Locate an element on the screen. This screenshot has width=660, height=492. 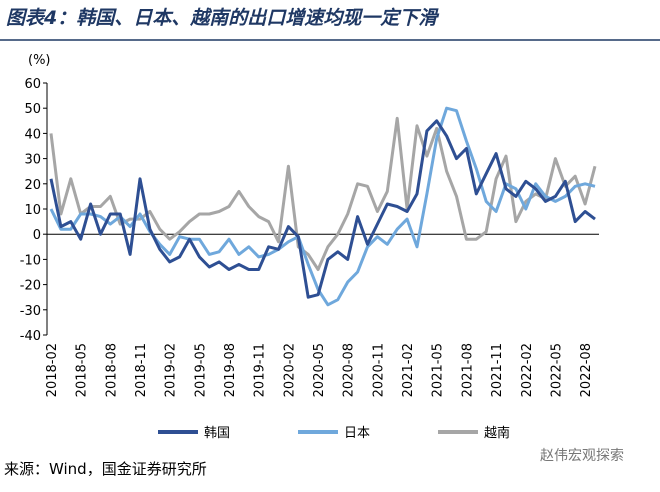
x-tick-label: 2020-11 is located at coordinates (378, 370).